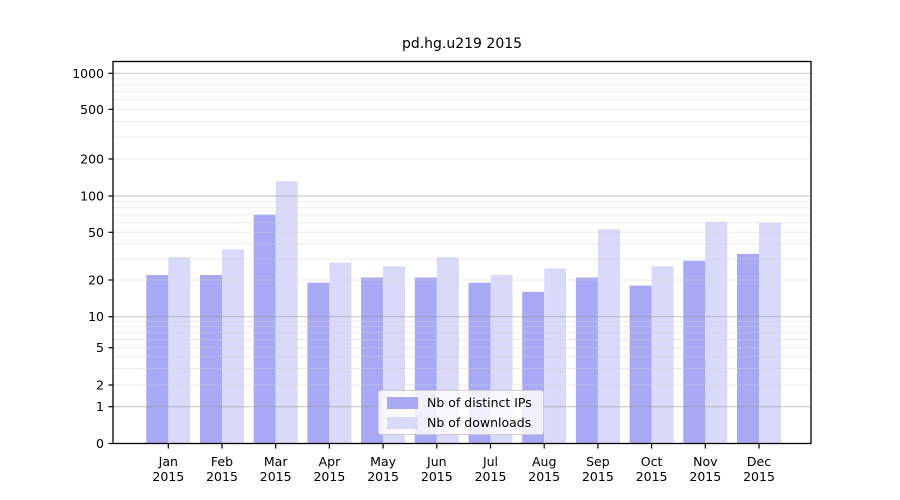 Image resolution: width=900 pixels, height=500 pixels. What do you see at coordinates (96, 316) in the screenshot?
I see `y-tick-label: 10` at bounding box center [96, 316].